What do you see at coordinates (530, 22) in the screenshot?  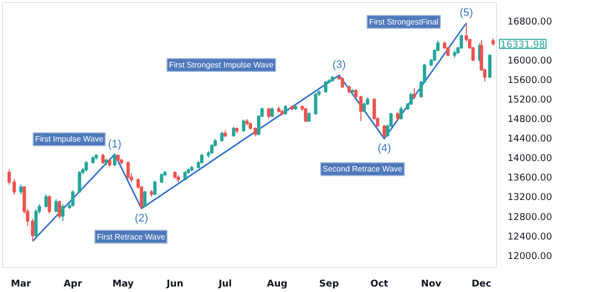 I see `y-tick-label: 16800.00` at bounding box center [530, 22].